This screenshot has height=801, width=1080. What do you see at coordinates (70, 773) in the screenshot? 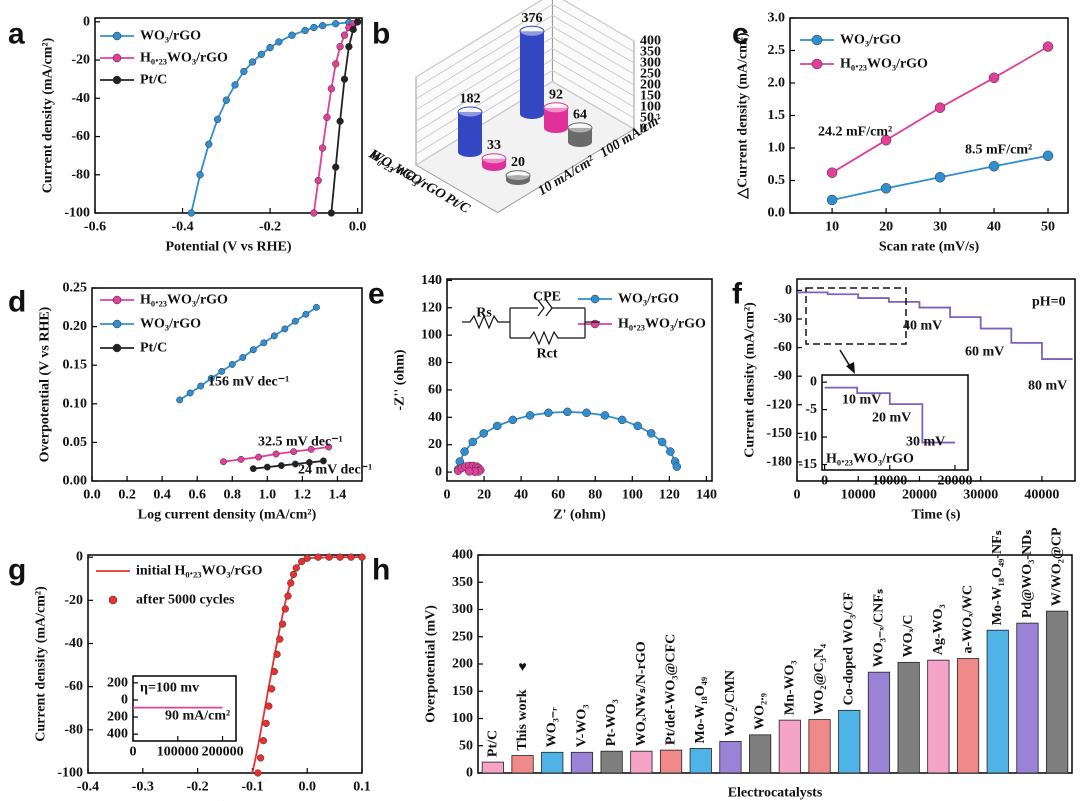
I see `y-tick-label: -100` at bounding box center [70, 773].